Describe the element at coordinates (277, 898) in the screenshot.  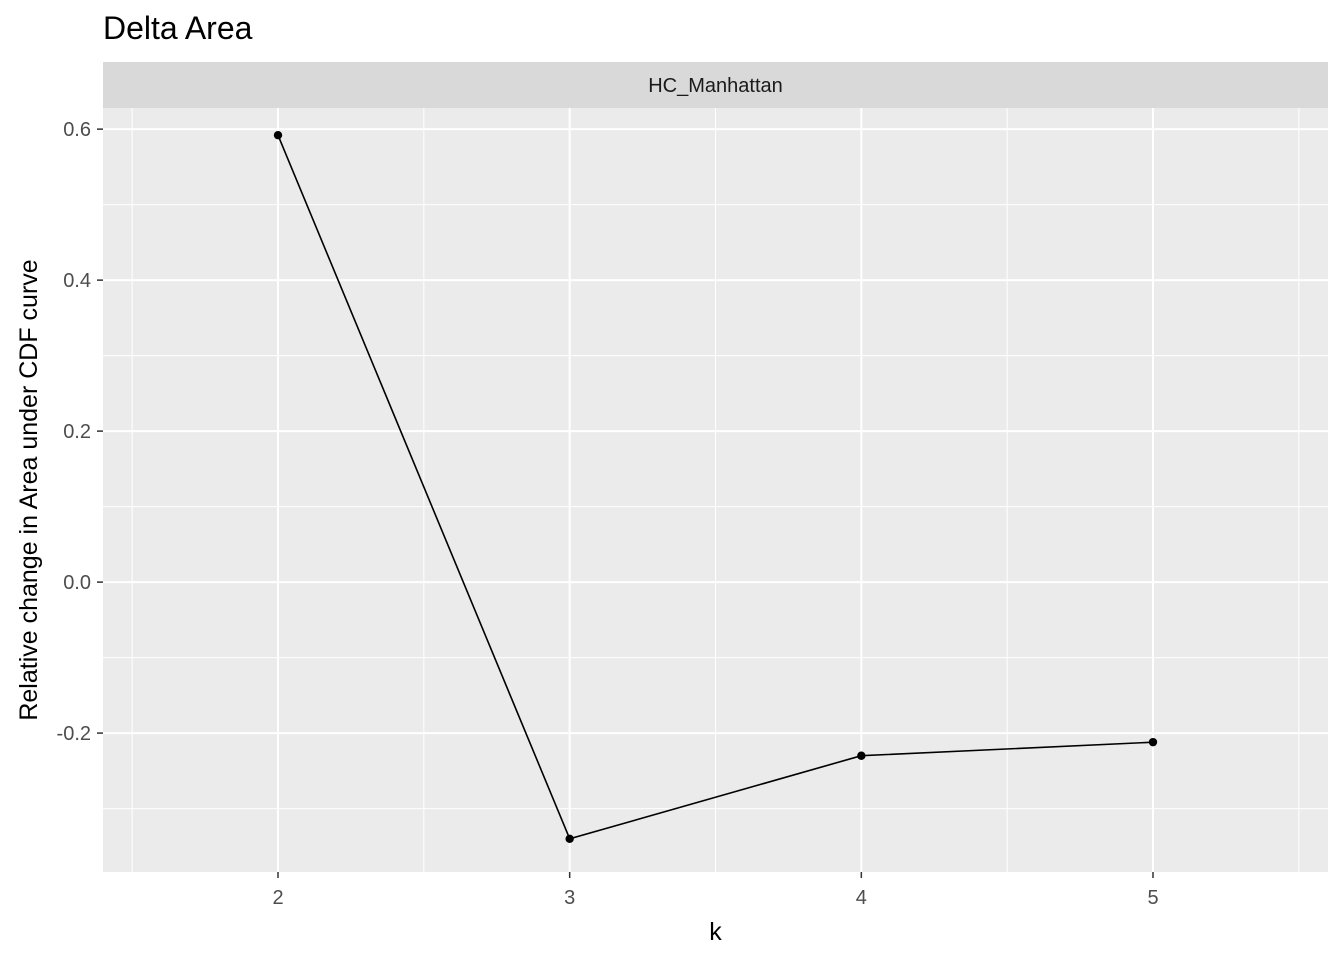
I see `x-tick-label: 2` at that location.